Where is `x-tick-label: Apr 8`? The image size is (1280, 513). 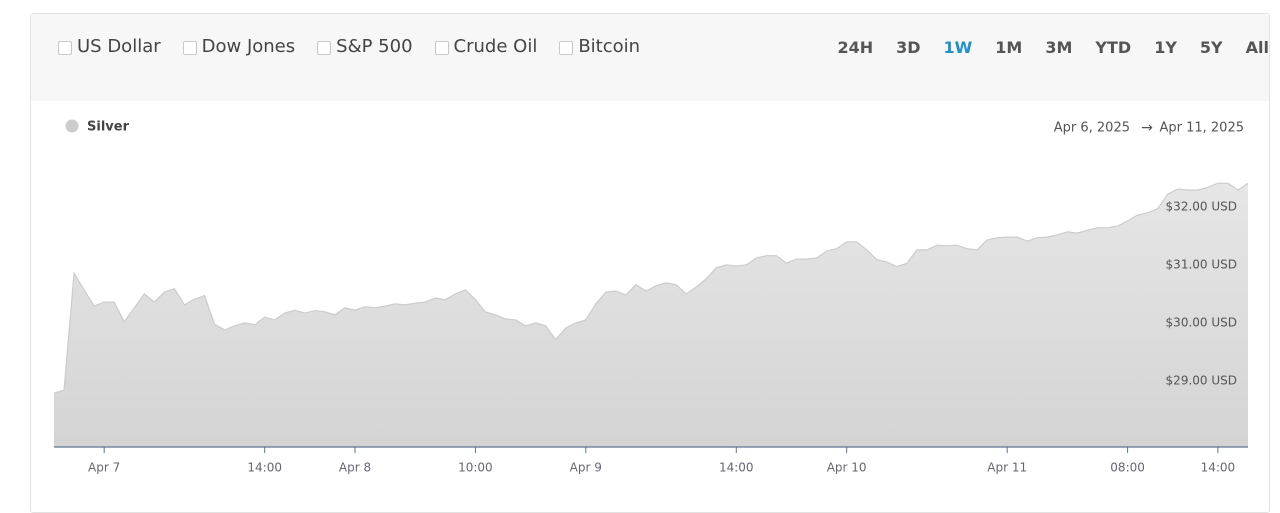
x-tick-label: Apr 8 is located at coordinates (355, 468).